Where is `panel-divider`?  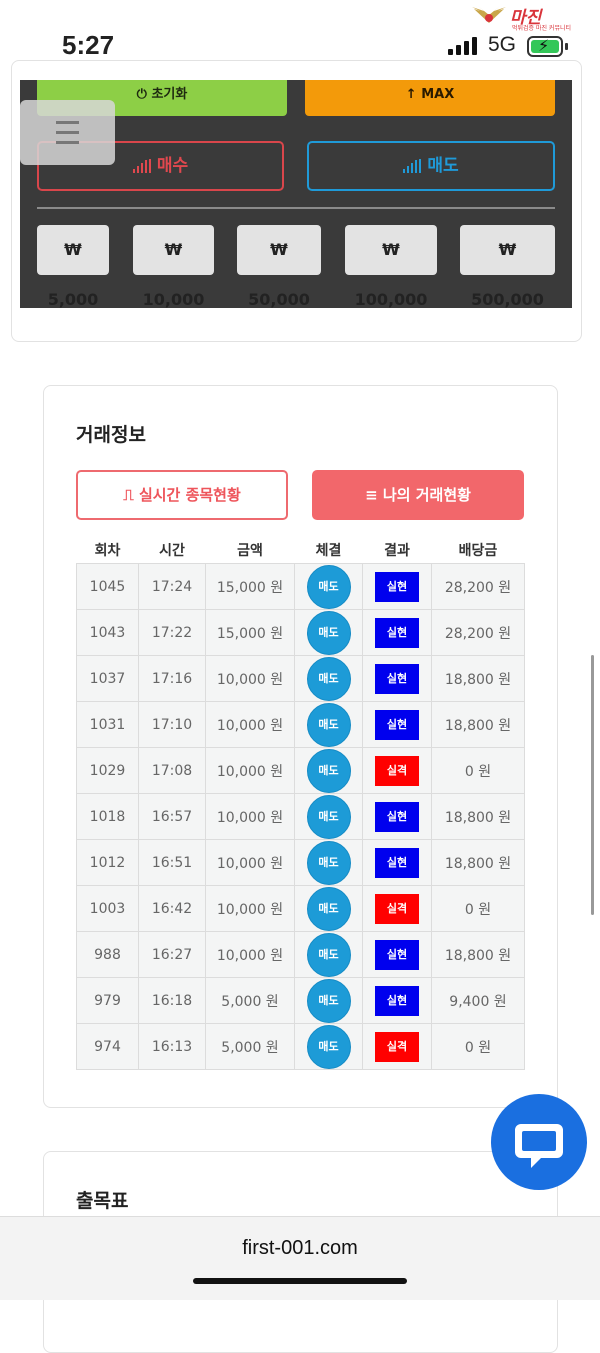 panel-divider is located at coordinates (296, 208).